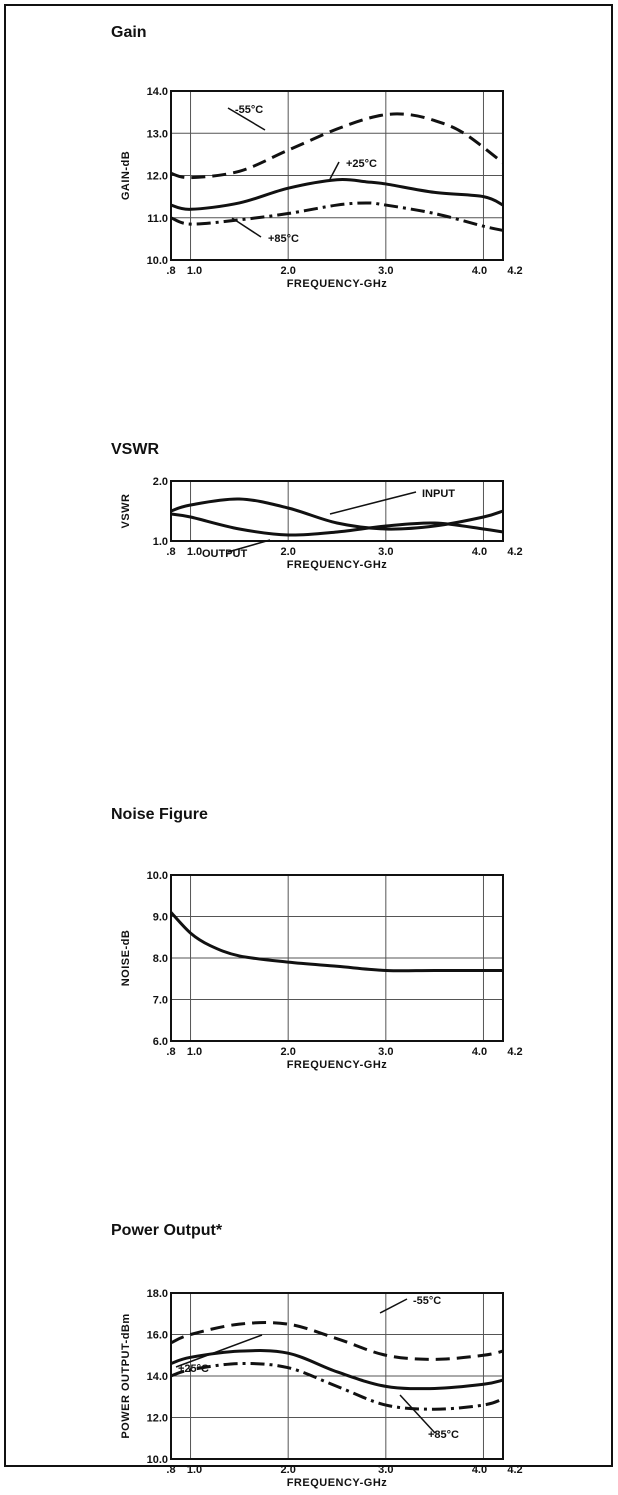 The height and width of the screenshot is (1495, 618). What do you see at coordinates (157, 1336) in the screenshot?
I see `y-tick-label: 16.0` at bounding box center [157, 1336].